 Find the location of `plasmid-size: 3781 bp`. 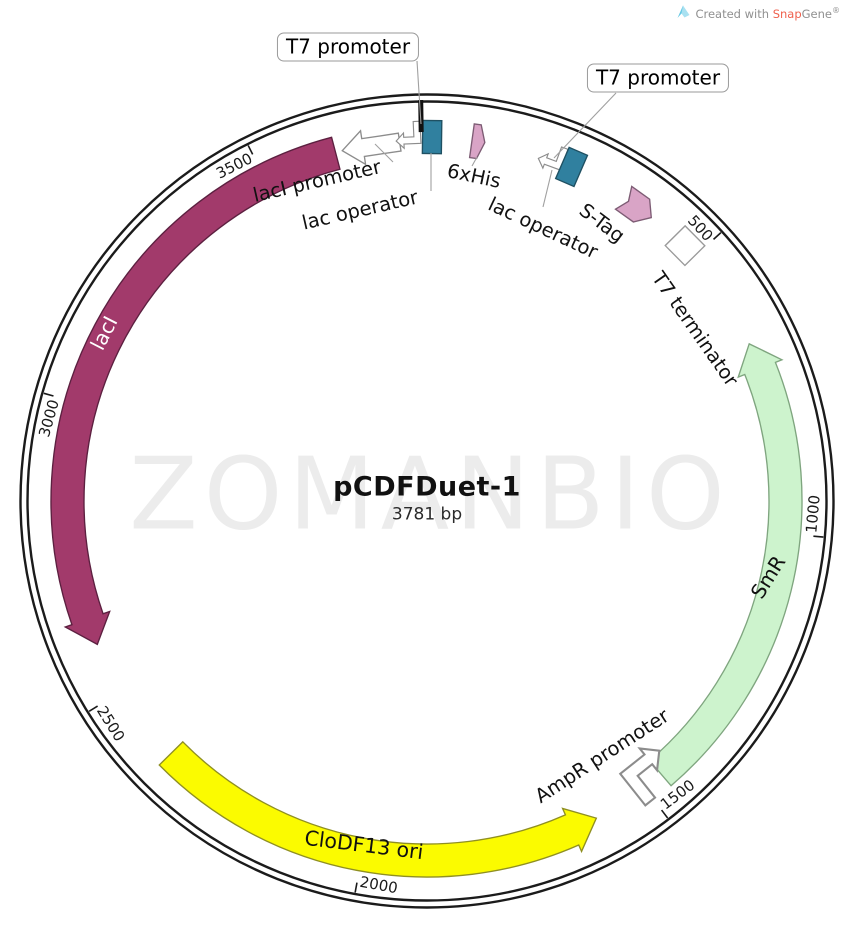

plasmid-size: 3781 bp is located at coordinates (427, 514).